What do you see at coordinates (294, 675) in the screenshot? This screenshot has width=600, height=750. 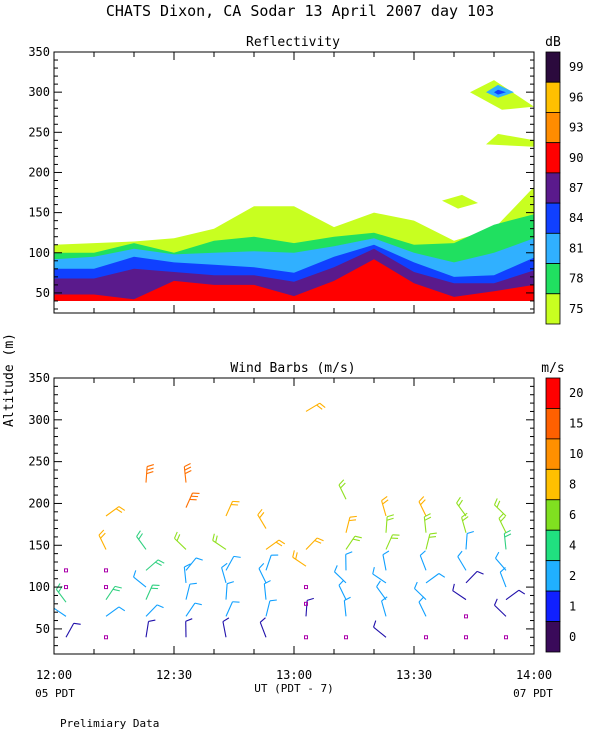 I see `x-tick-labels: 12:00 12:30 13:00 13:30 14:00` at bounding box center [294, 675].